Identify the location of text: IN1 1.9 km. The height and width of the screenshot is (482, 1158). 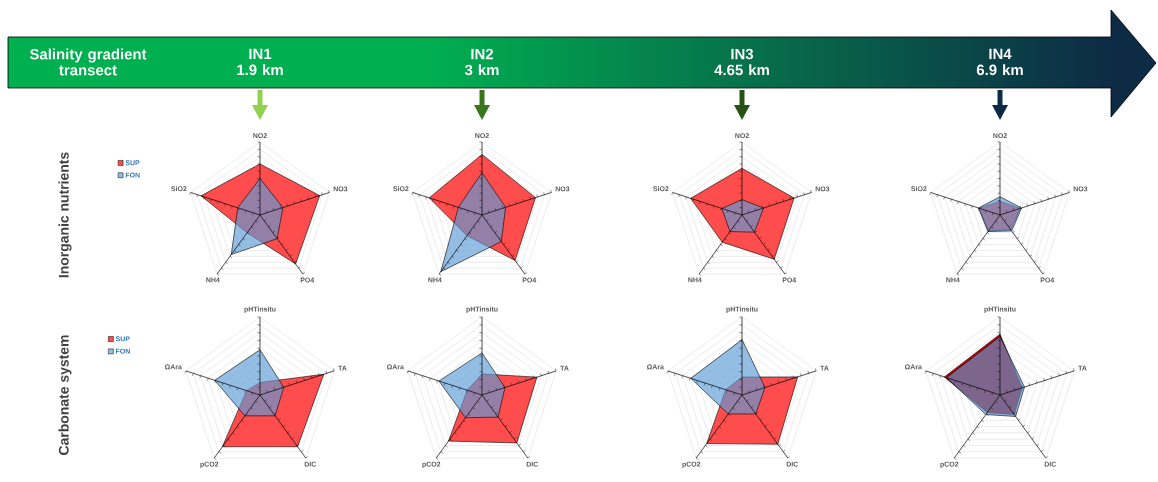
(260, 62).